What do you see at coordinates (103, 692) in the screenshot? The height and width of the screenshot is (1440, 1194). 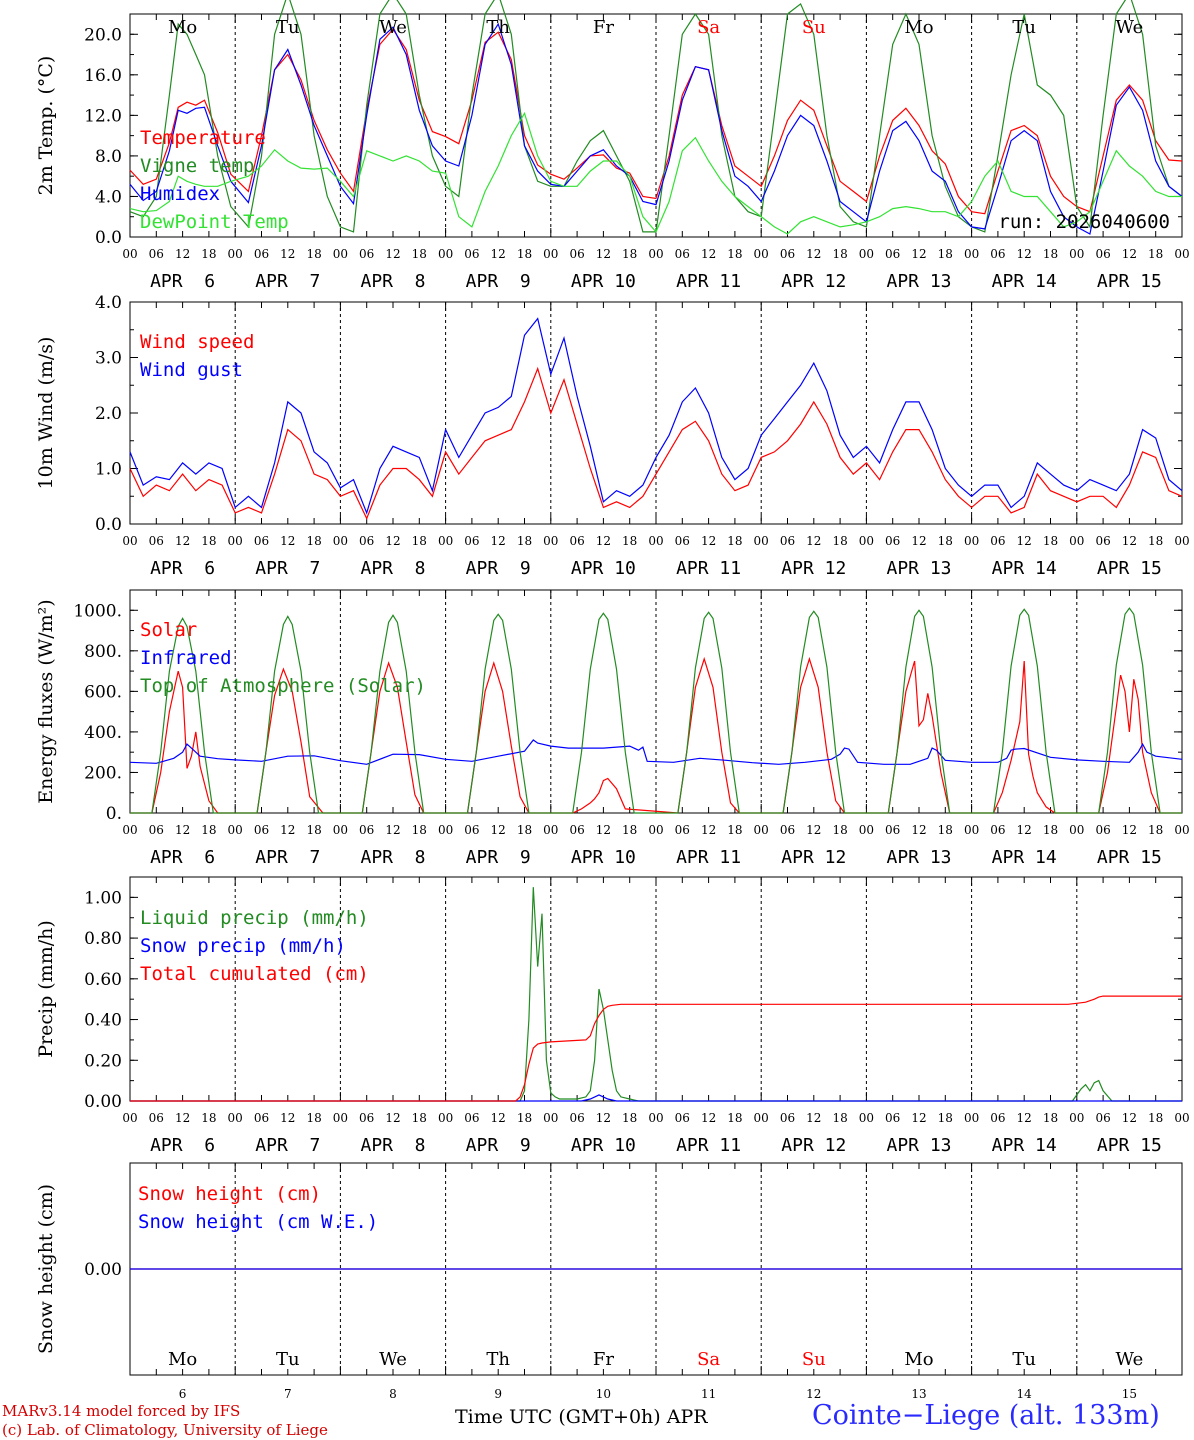 I see `y-tick-label: 600.` at bounding box center [103, 692].